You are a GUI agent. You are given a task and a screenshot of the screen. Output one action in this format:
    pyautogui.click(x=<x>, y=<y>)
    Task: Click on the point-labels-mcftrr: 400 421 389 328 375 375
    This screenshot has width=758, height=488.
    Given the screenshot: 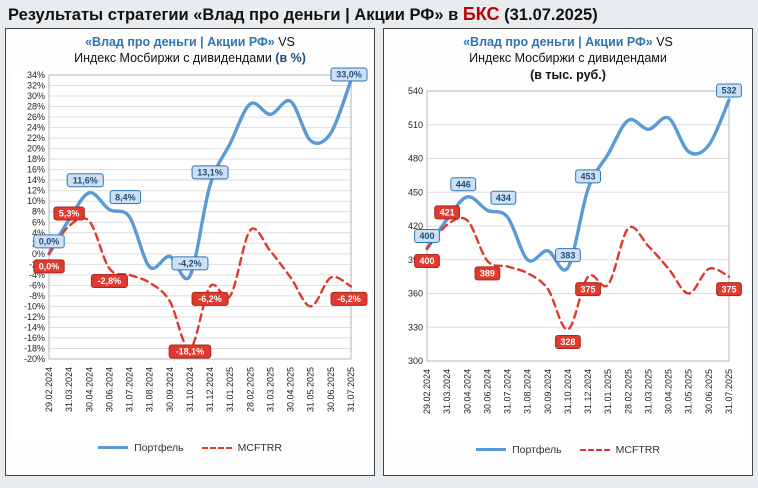 What is the action you would take?
    pyautogui.click(x=578, y=277)
    